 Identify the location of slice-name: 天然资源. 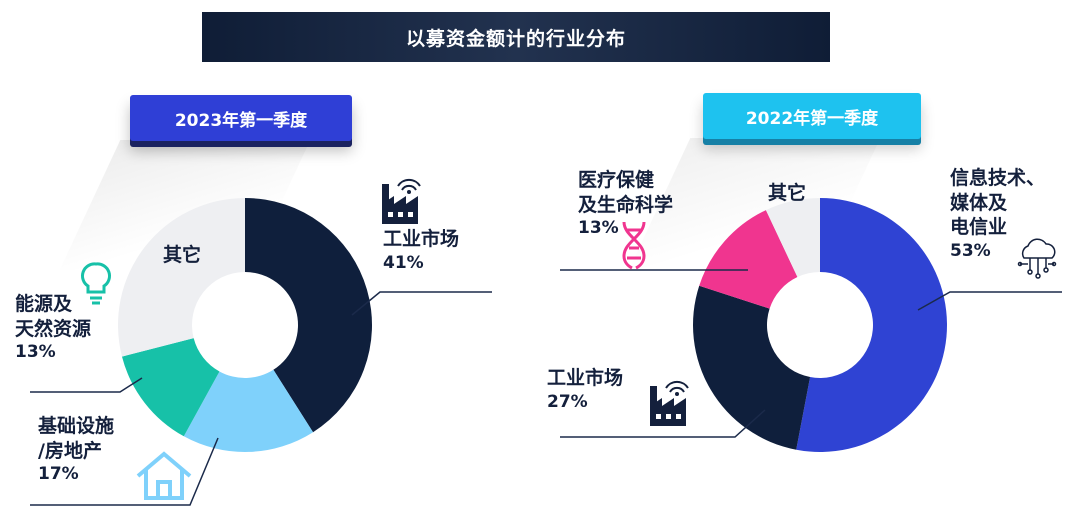
(53, 328).